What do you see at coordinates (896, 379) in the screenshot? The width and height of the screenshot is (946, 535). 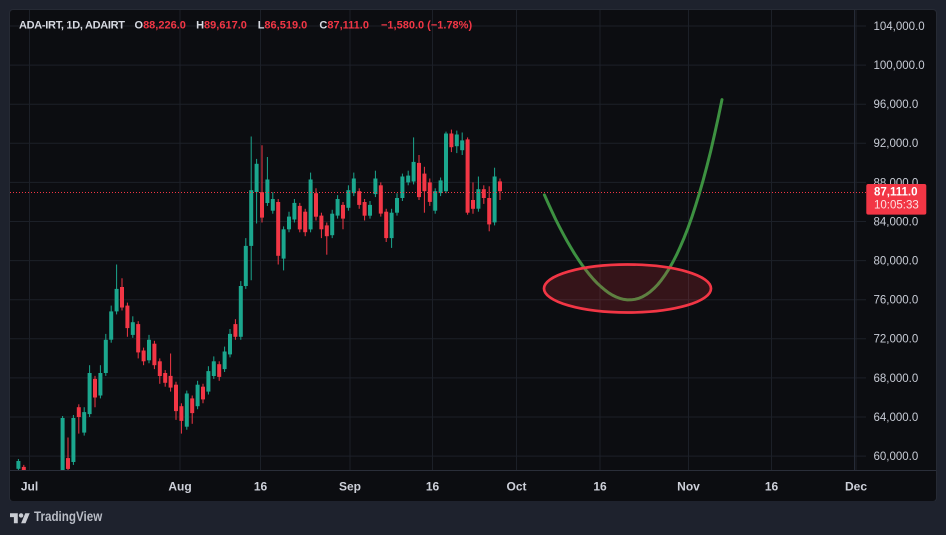 I see `svg-text: 68,000.0` at bounding box center [896, 379].